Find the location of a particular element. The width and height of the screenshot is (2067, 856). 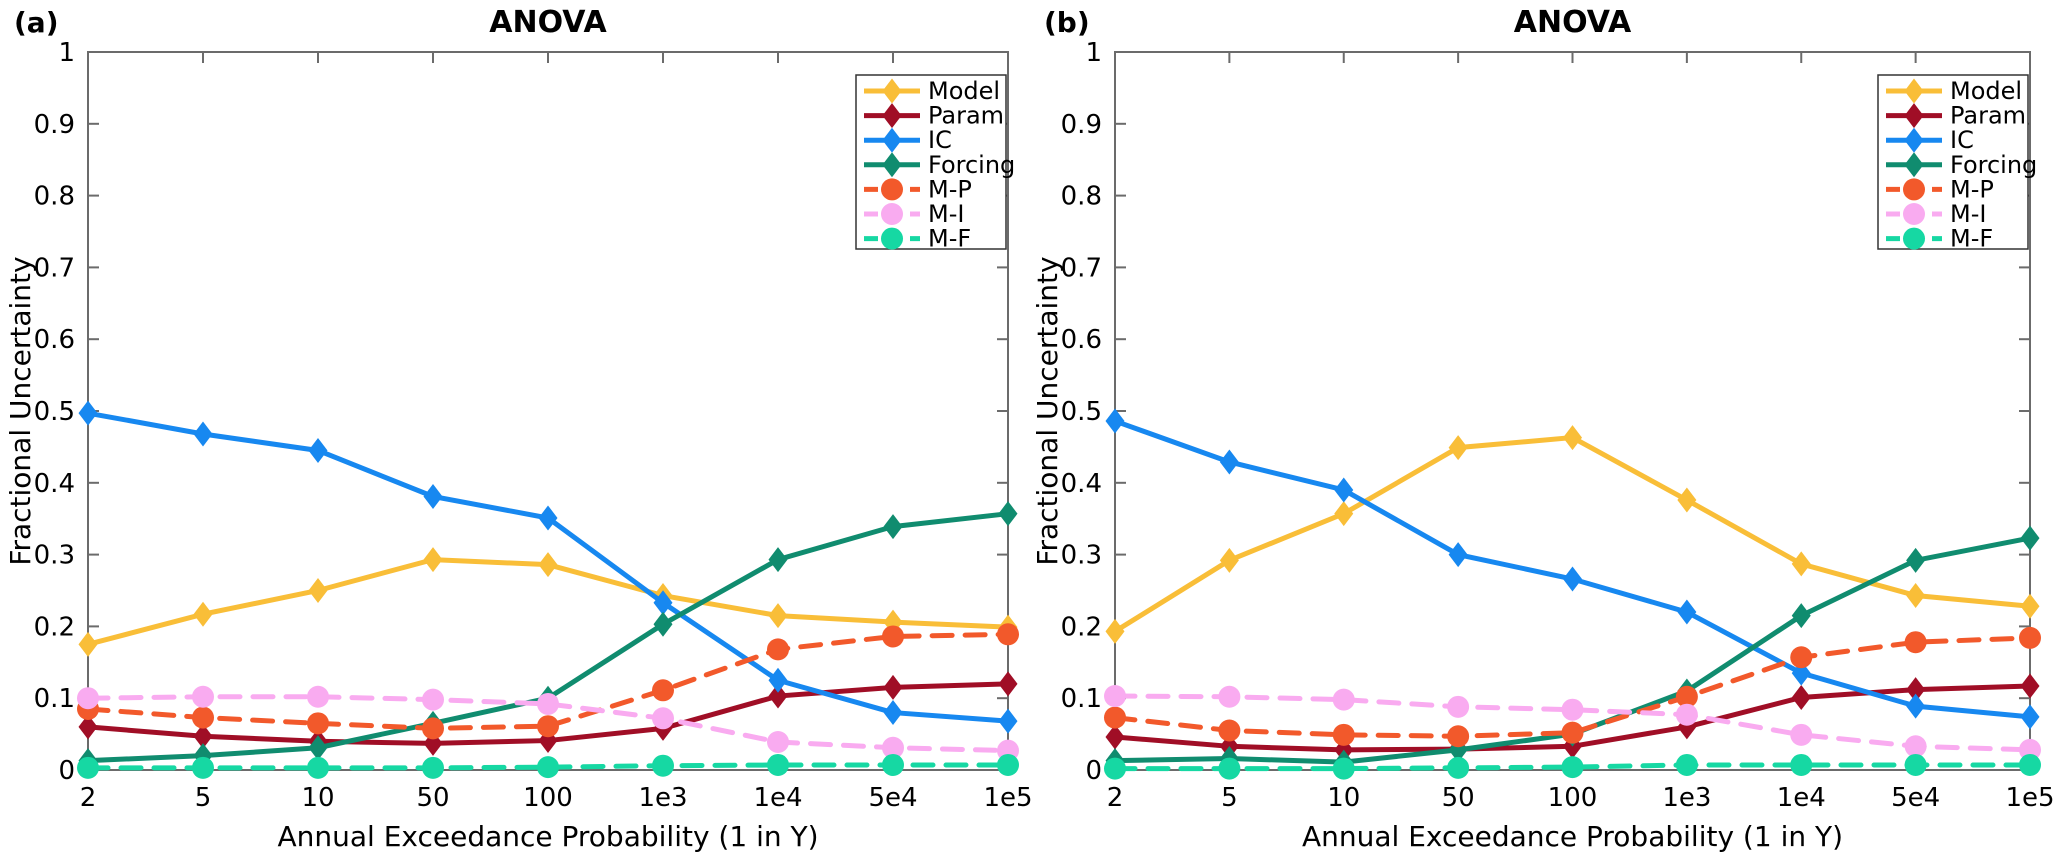

legend-marker-ic is located at coordinates (1914, 140).